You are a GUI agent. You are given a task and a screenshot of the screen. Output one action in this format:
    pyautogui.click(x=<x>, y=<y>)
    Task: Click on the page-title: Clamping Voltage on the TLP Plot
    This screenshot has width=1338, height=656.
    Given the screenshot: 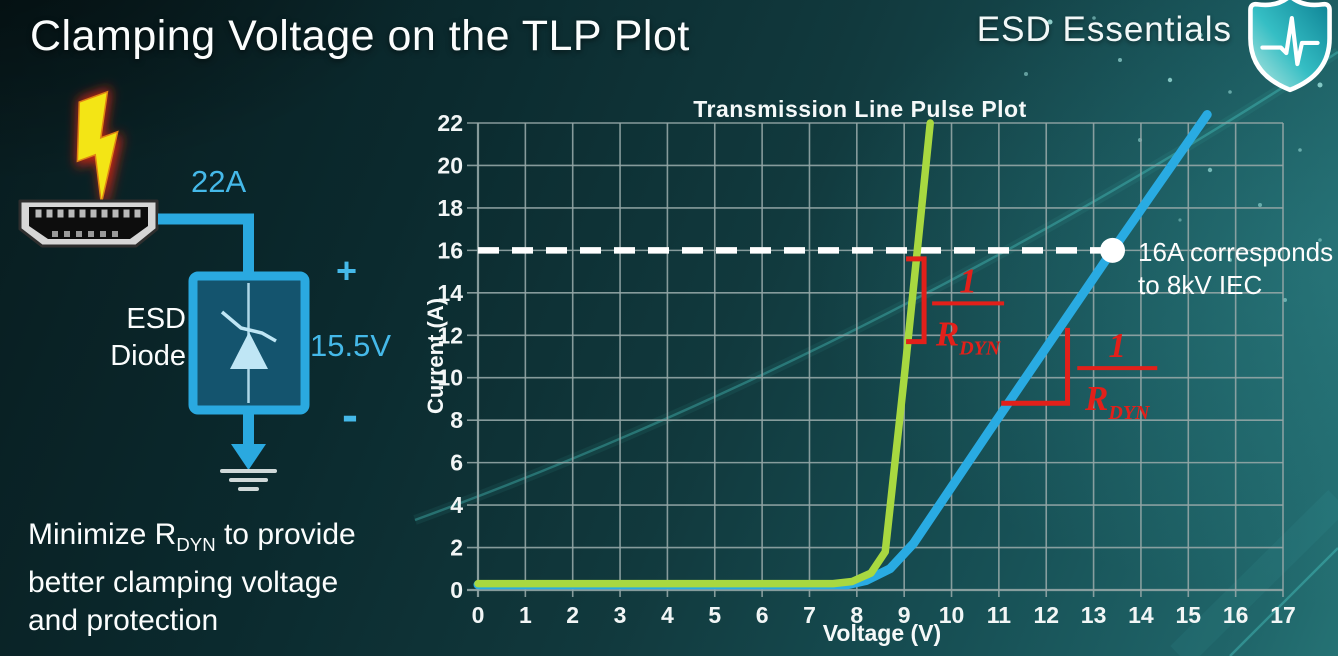 What is the action you would take?
    pyautogui.click(x=360, y=36)
    